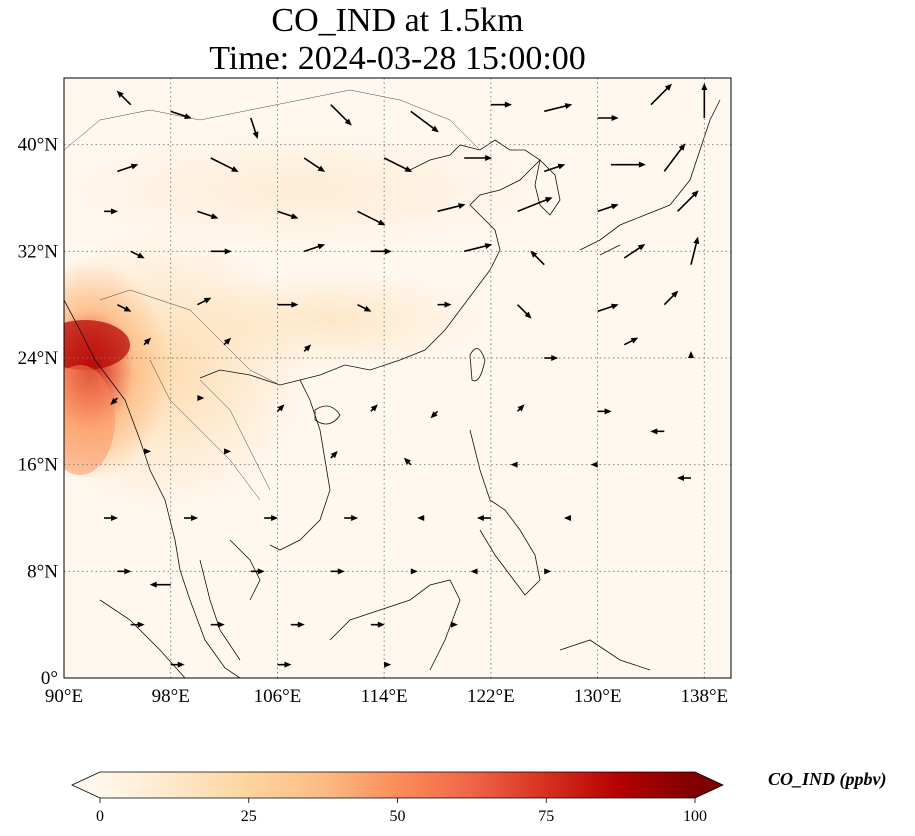 The height and width of the screenshot is (836, 915). I want to click on x-tick-label: 122°E, so click(491, 696).